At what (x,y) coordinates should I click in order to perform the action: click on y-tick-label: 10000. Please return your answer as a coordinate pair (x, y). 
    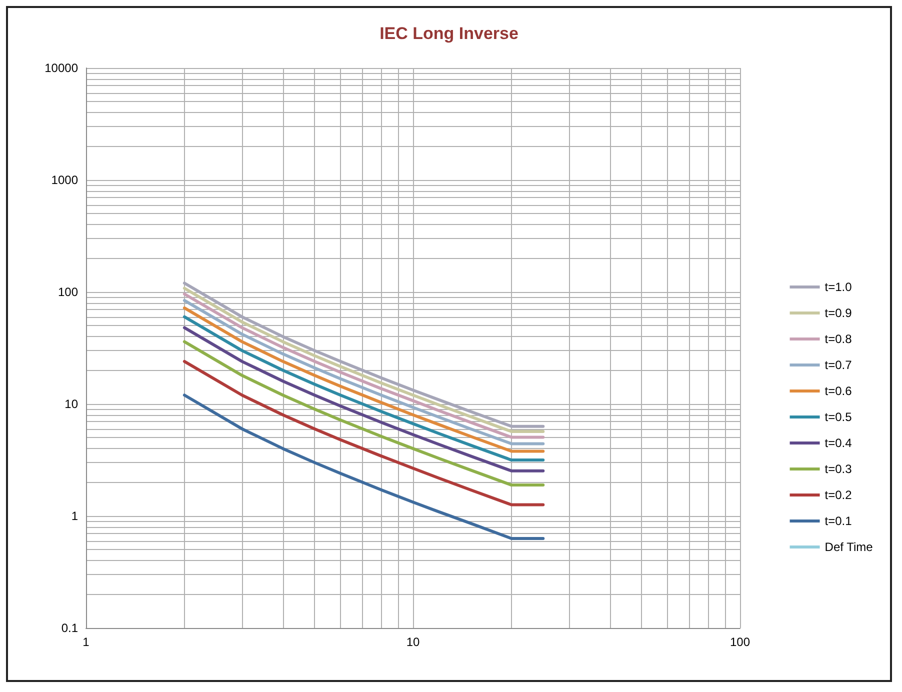
    Looking at the image, I should click on (61, 68).